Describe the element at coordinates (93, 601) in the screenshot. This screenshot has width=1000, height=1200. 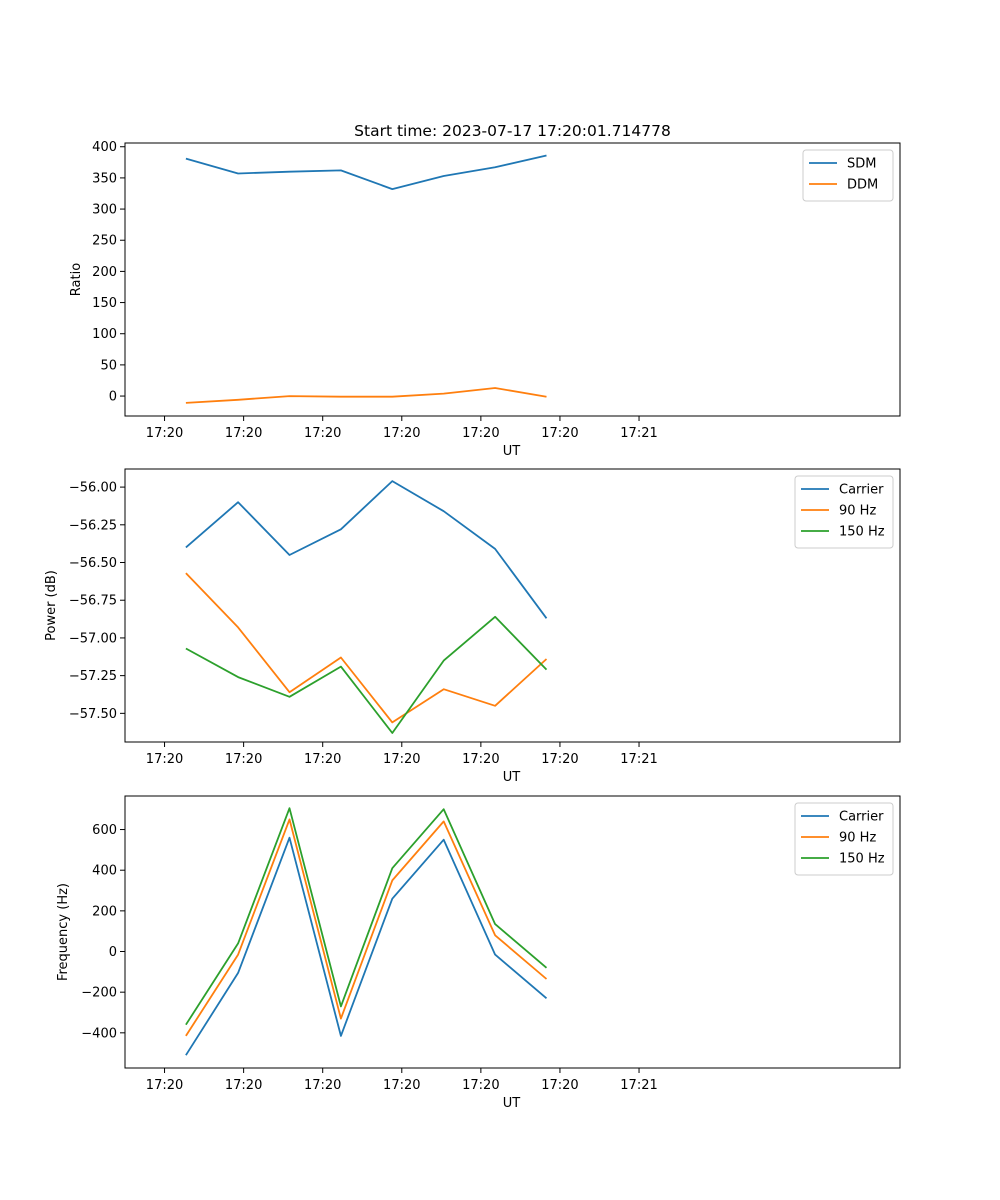
I see `y-tick-label: −56.75` at that location.